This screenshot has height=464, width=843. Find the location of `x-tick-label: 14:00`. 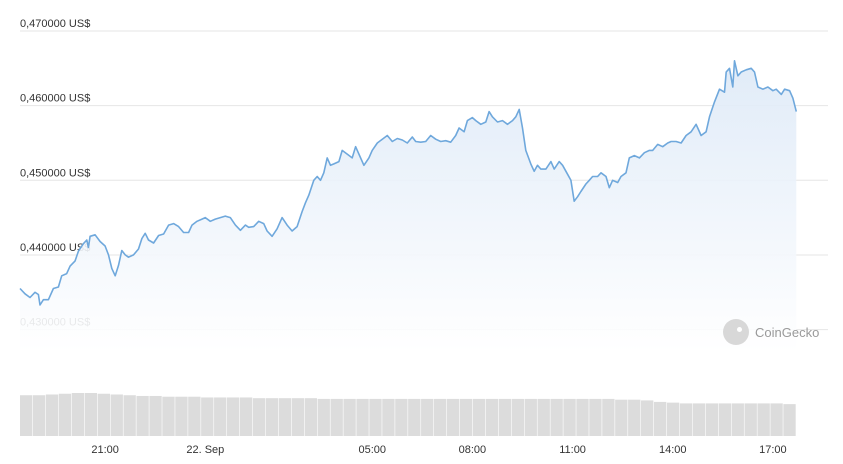

x-tick-label: 14:00 is located at coordinates (673, 450).